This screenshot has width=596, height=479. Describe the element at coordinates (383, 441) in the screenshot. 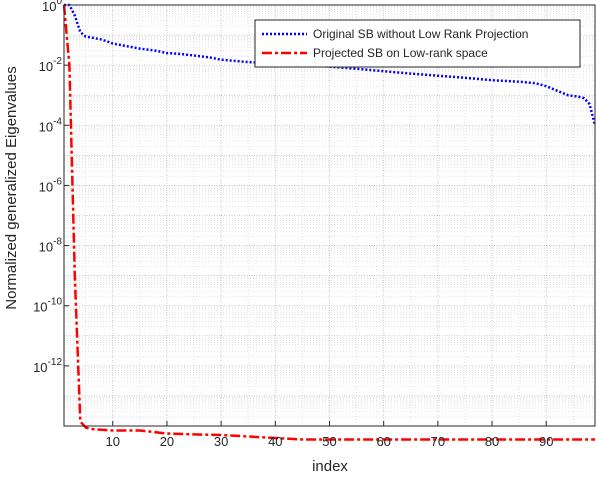

I see `x-tick-label: 60` at that location.